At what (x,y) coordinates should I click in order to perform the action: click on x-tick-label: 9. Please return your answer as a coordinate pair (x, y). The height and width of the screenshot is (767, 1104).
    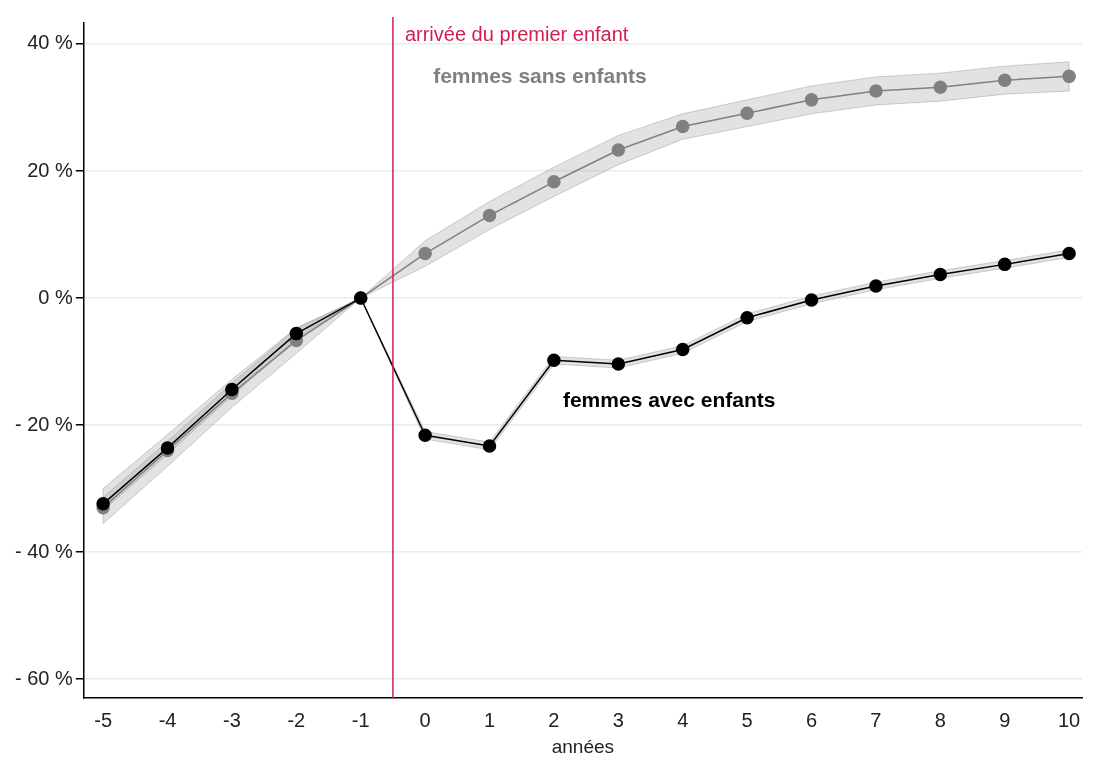
    Looking at the image, I should click on (1005, 719).